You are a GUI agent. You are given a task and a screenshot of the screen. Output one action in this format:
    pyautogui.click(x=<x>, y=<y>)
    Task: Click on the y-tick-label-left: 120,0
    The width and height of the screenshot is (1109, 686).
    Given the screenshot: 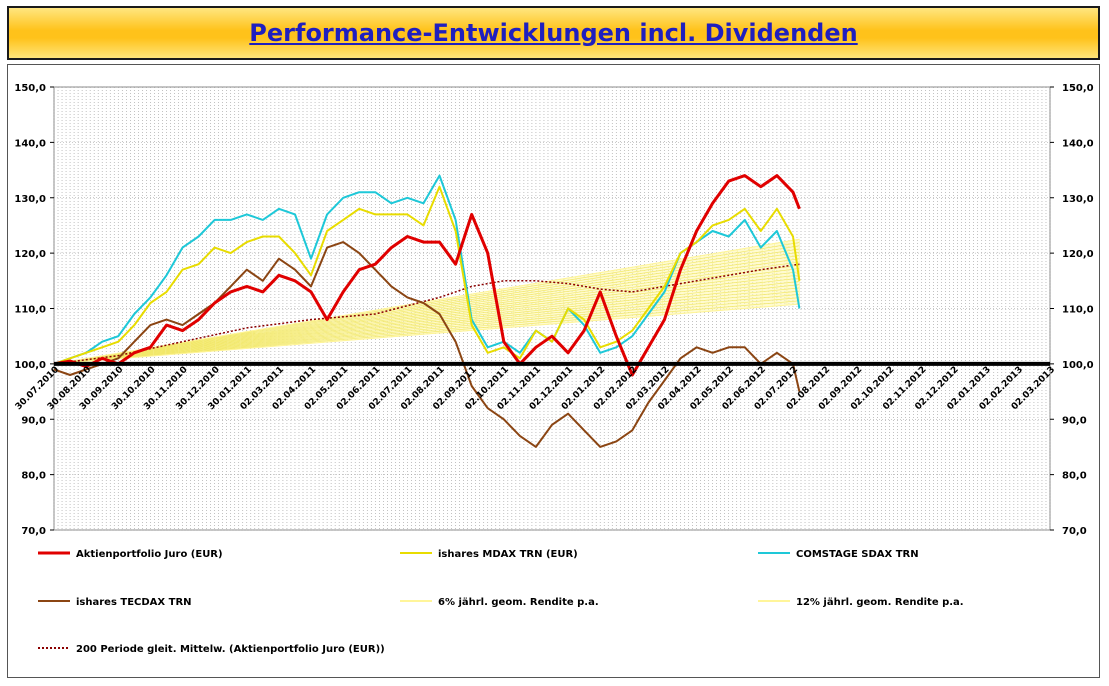 What is the action you would take?
    pyautogui.click(x=30, y=254)
    